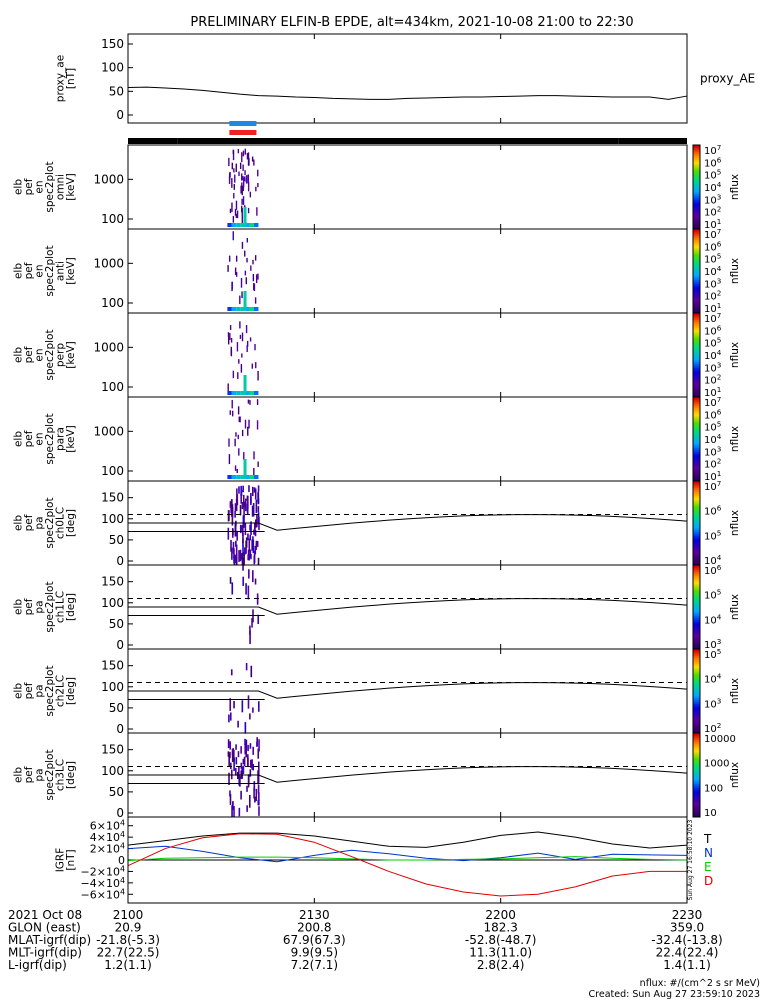 This screenshot has width=775, height=1000. I want to click on ylabel-line: [keV], so click(71, 187).